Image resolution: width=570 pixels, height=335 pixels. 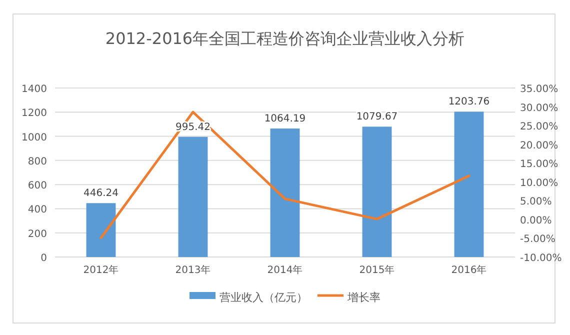 What do you see at coordinates (37, 234) in the screenshot?
I see `y-tick-label: 200` at bounding box center [37, 234].